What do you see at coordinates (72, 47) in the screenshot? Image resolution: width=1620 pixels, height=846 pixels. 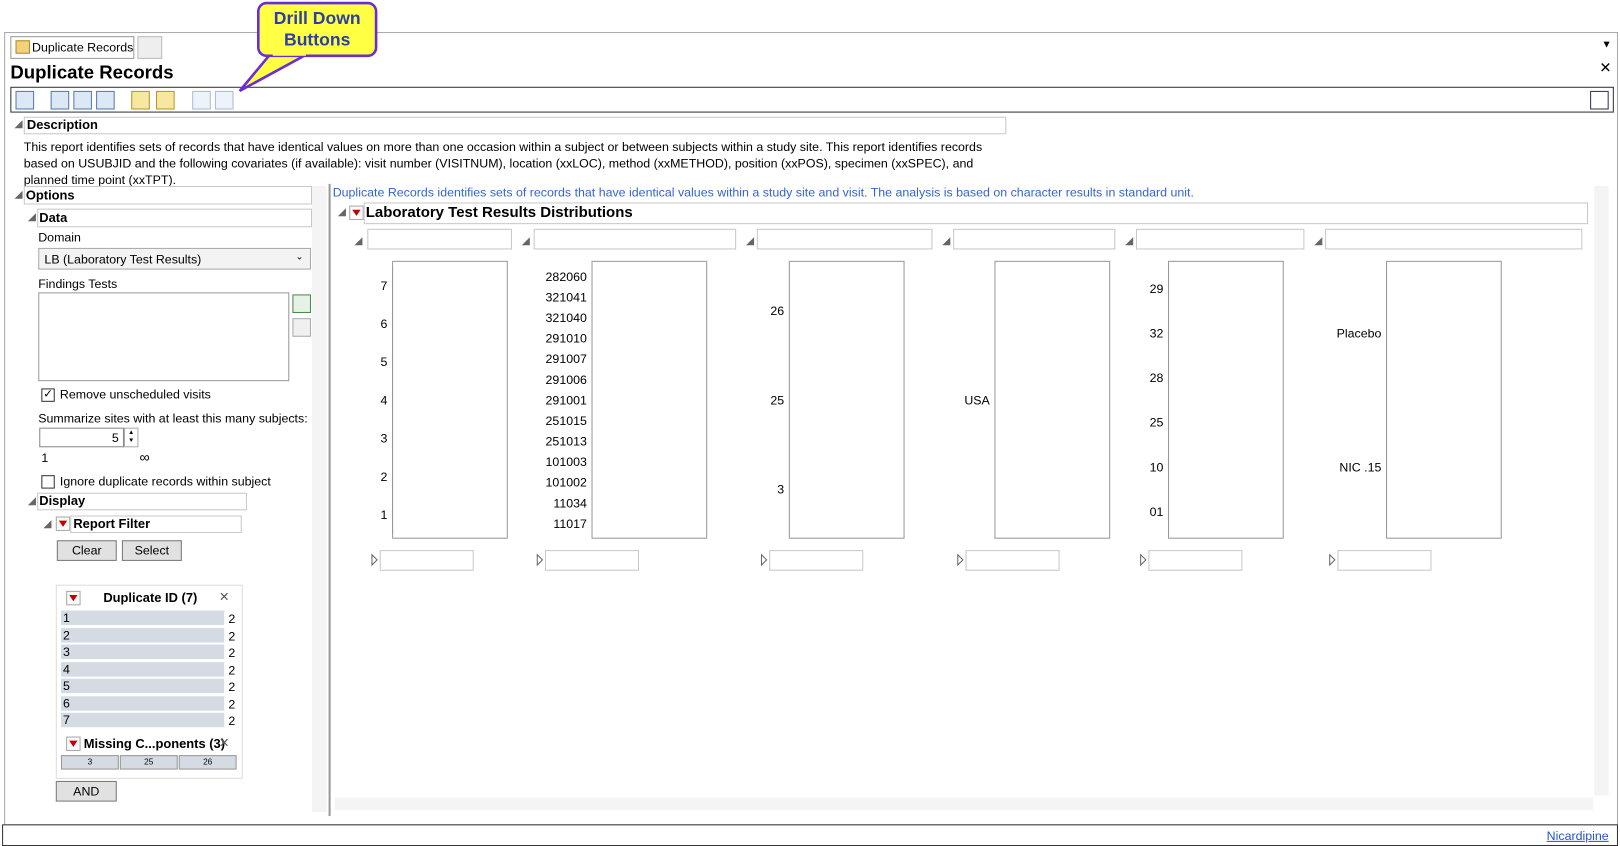 I see `tab: Duplicate Records` at bounding box center [72, 47].